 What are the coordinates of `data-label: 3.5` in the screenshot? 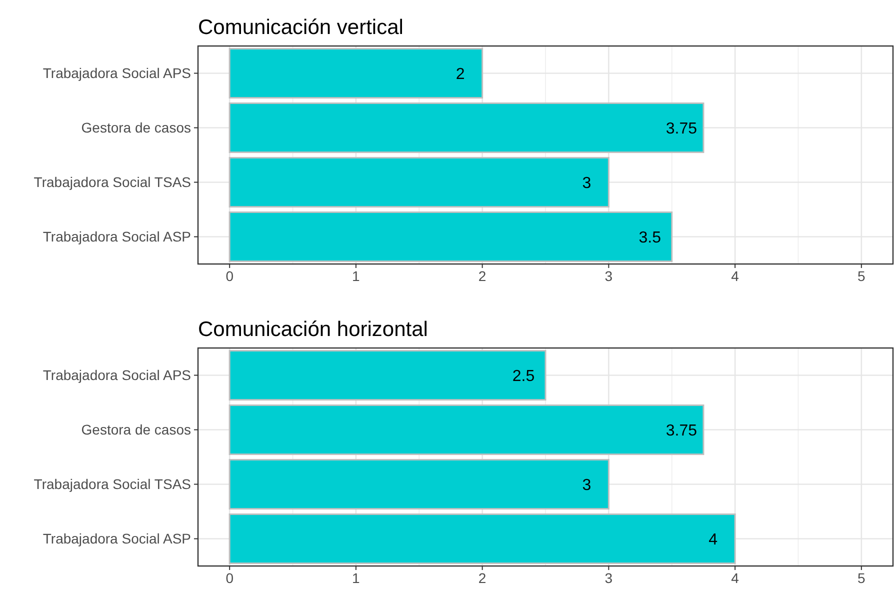 It's located at (650, 237).